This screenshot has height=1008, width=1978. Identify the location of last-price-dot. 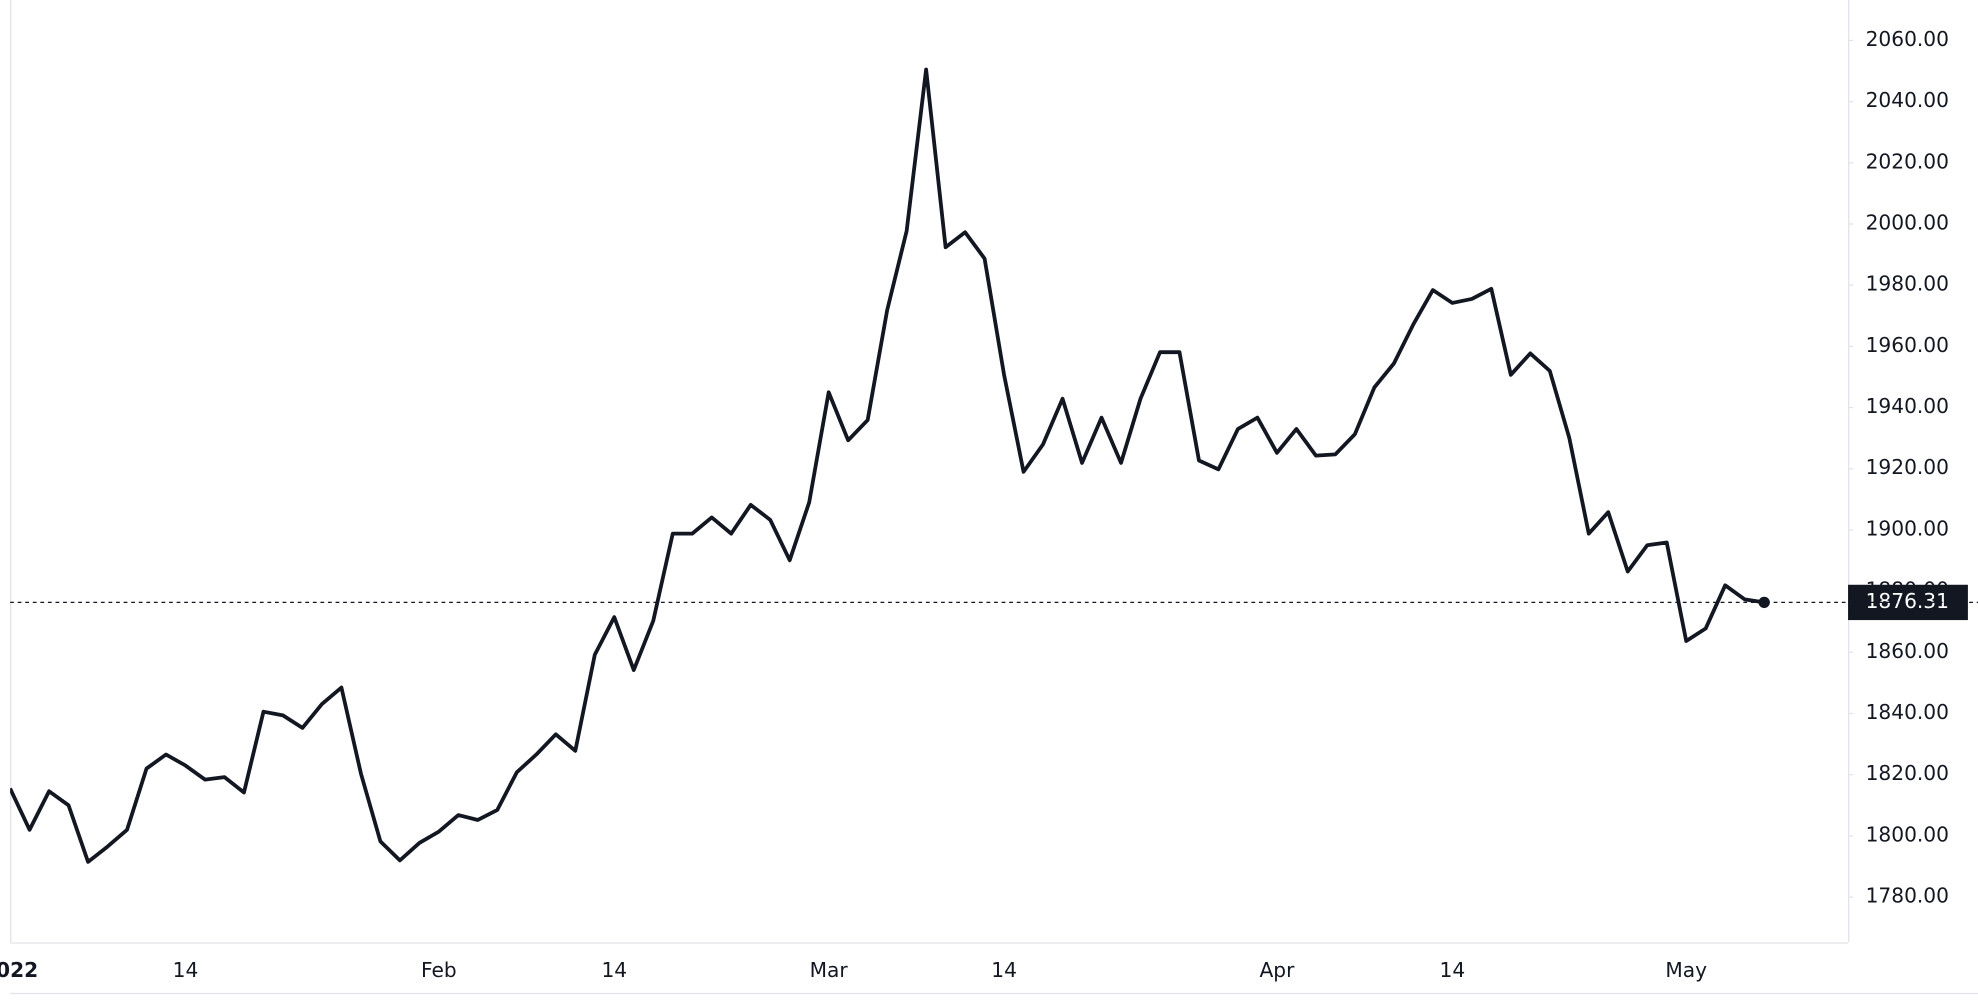
(1764, 602).